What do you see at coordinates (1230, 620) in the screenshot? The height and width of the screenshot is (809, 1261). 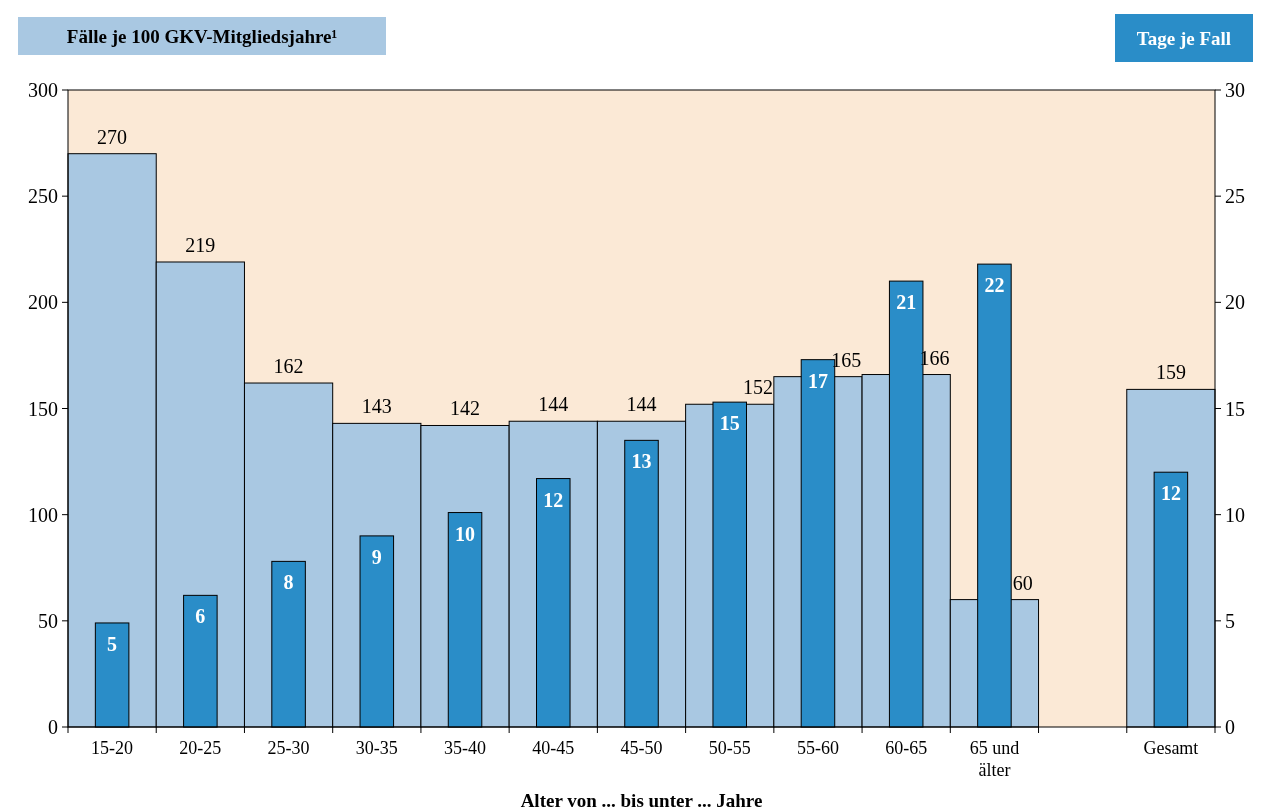 I see `y2-tick-label: 5` at bounding box center [1230, 620].